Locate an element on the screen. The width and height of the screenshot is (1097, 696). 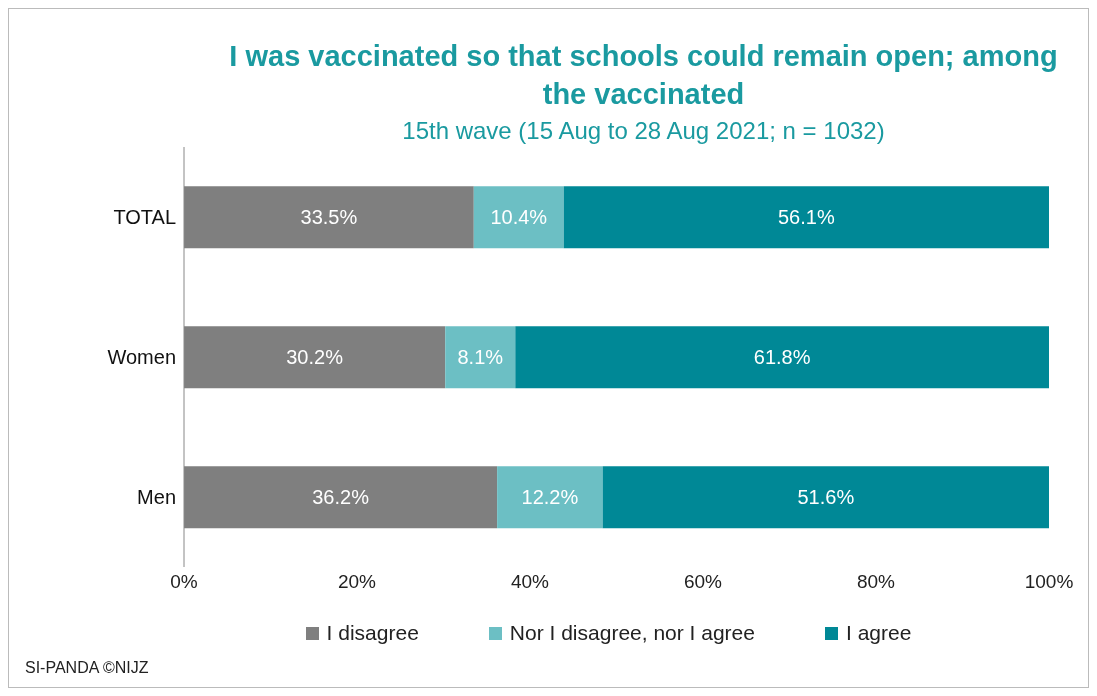
text: SI-PANDA ©NIJZ is located at coordinates (87, 668).